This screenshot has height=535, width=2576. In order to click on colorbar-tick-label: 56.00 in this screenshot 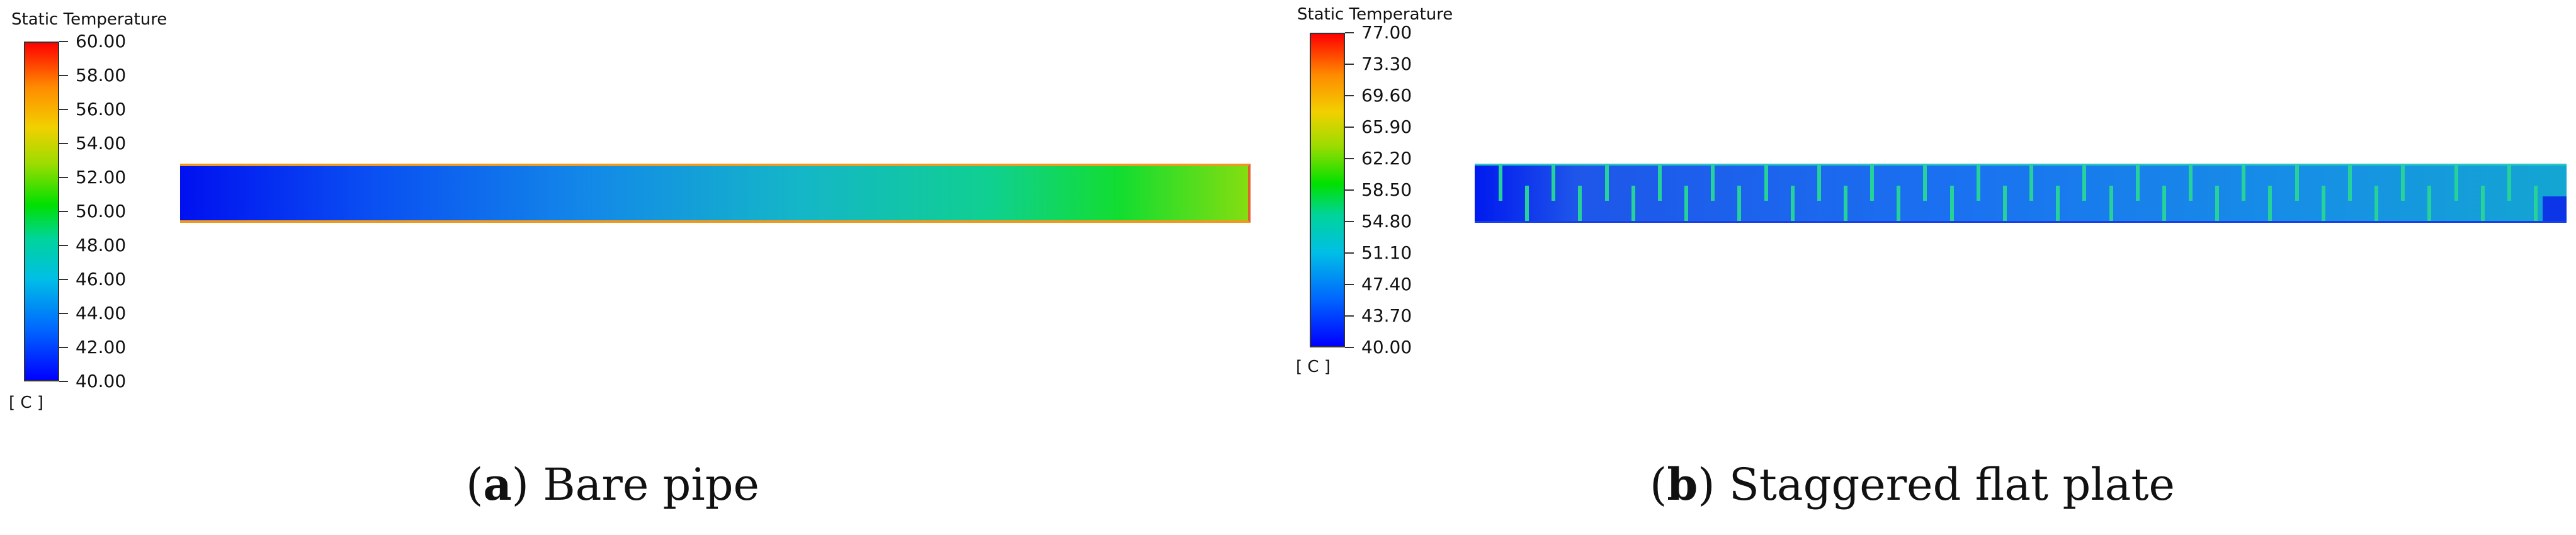, I will do `click(101, 109)`.